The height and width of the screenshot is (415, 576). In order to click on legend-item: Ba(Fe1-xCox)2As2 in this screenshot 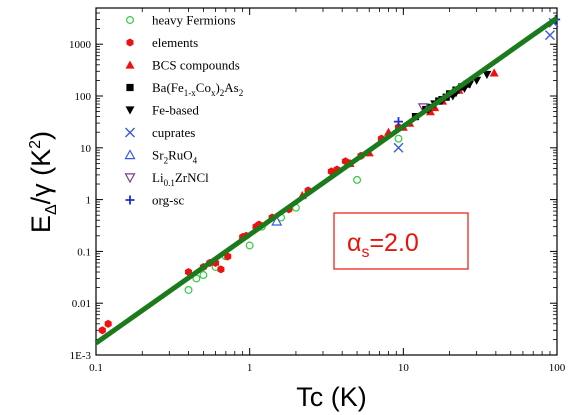, I will do `click(184, 89)`.